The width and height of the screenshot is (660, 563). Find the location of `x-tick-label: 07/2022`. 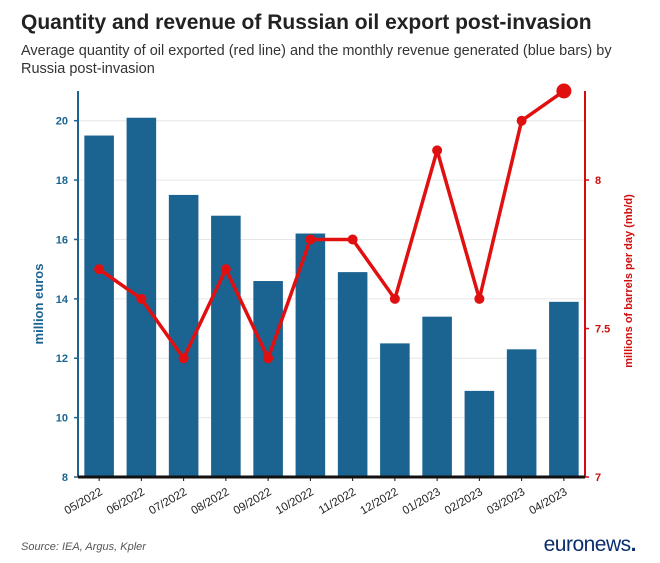

x-tick-label: 07/2022 is located at coordinates (168, 501).